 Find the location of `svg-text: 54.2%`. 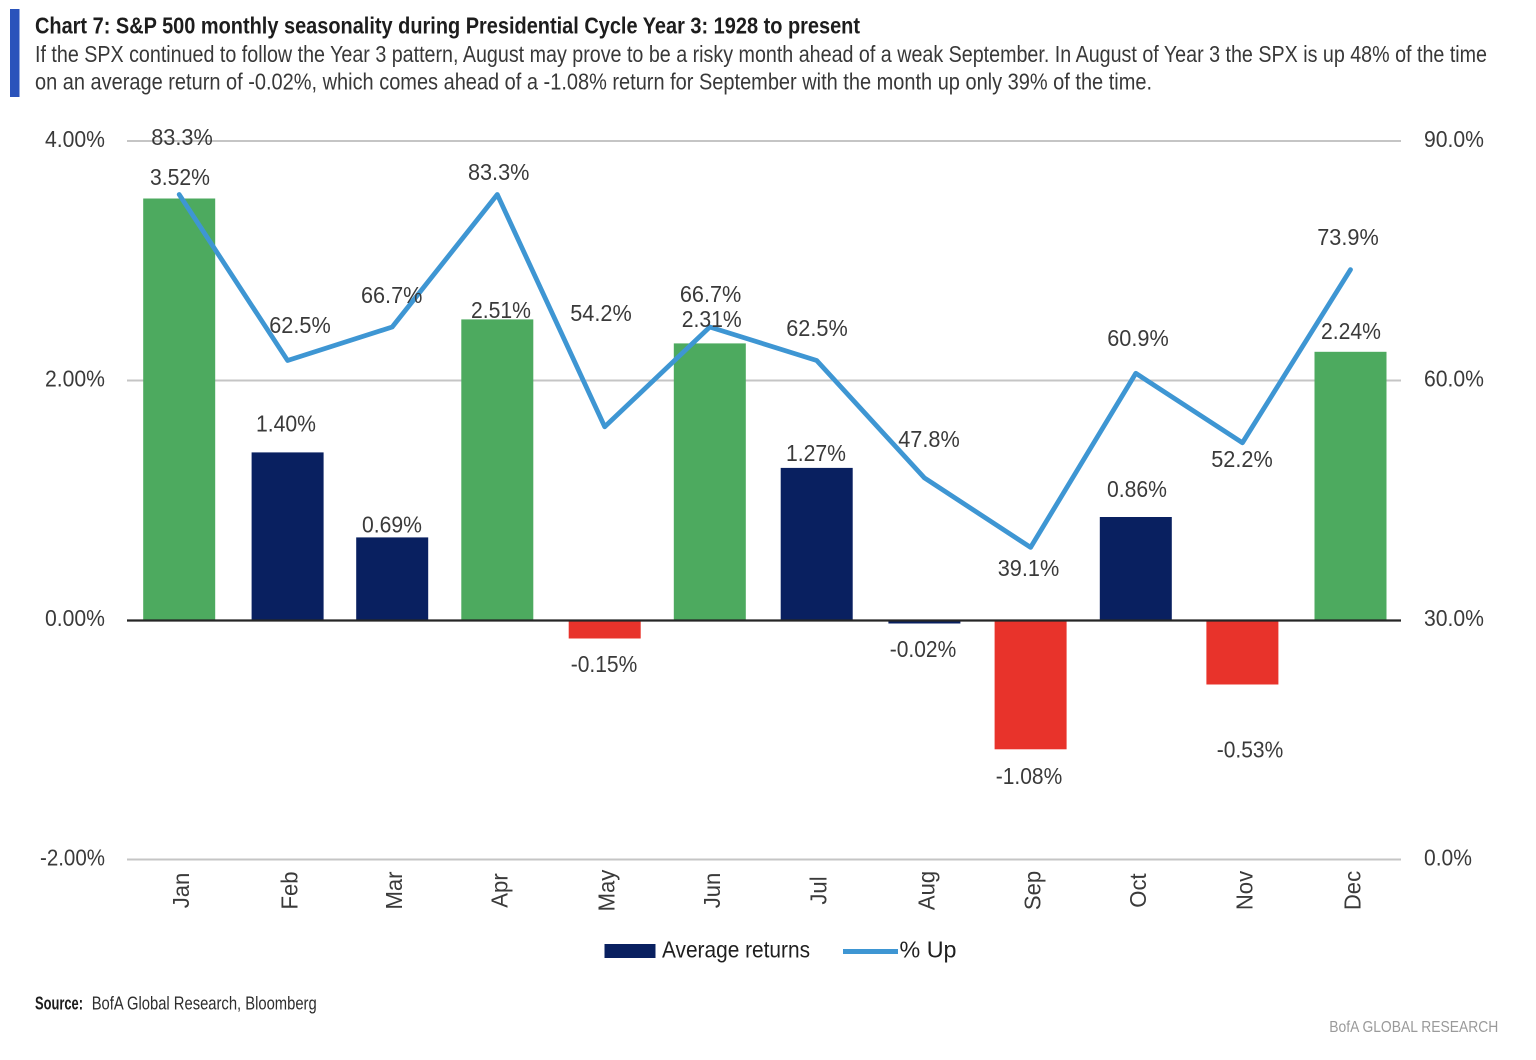

svg-text: 54.2% is located at coordinates (601, 313).